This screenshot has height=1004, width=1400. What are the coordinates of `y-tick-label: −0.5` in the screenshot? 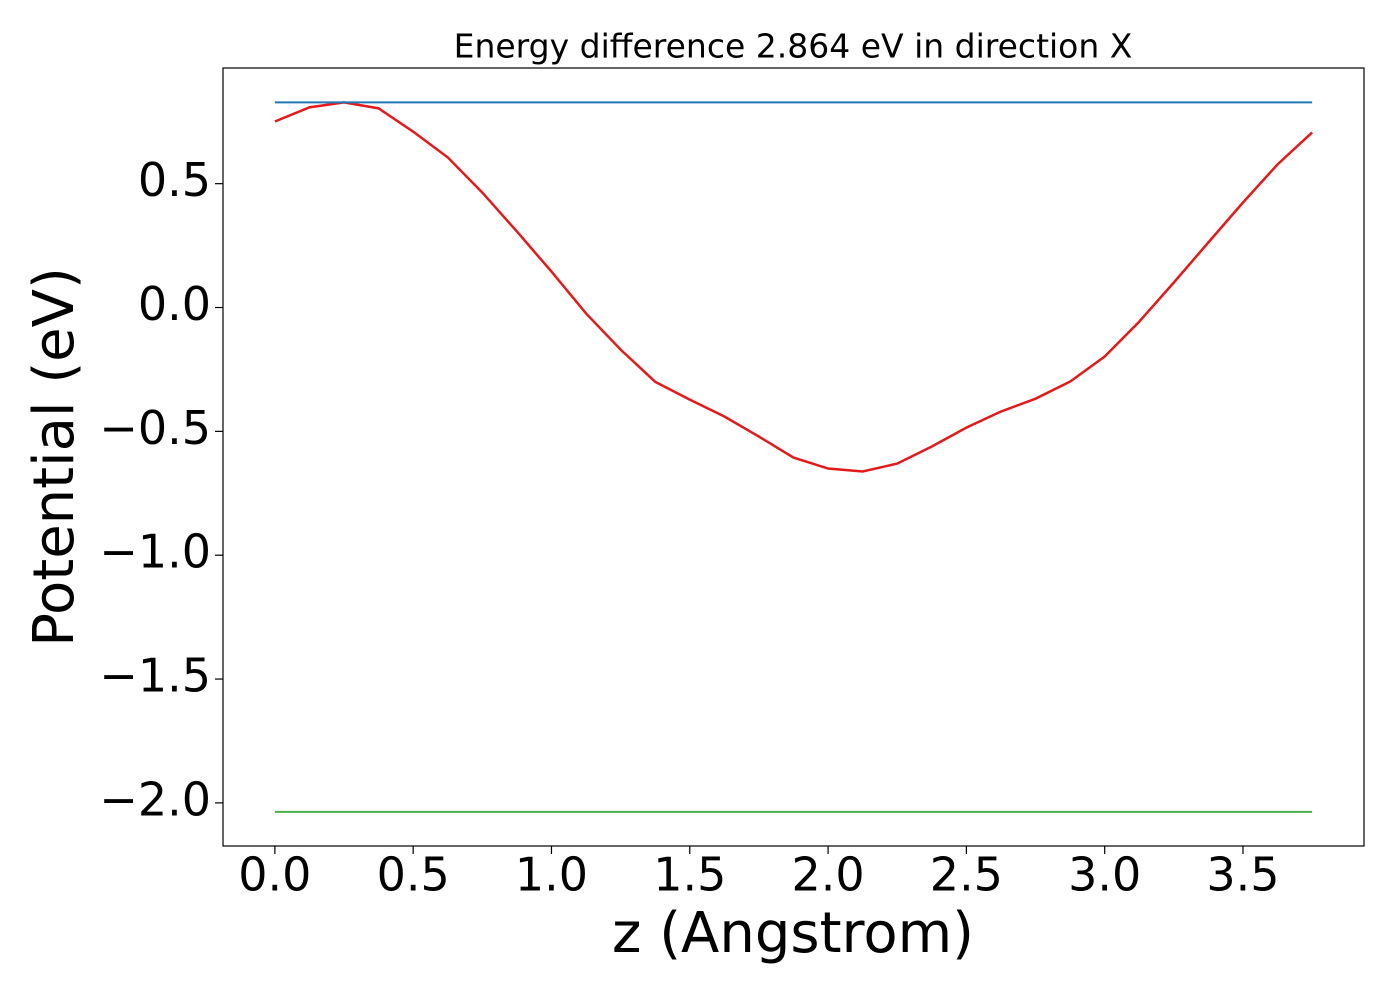 It's located at (155, 428).